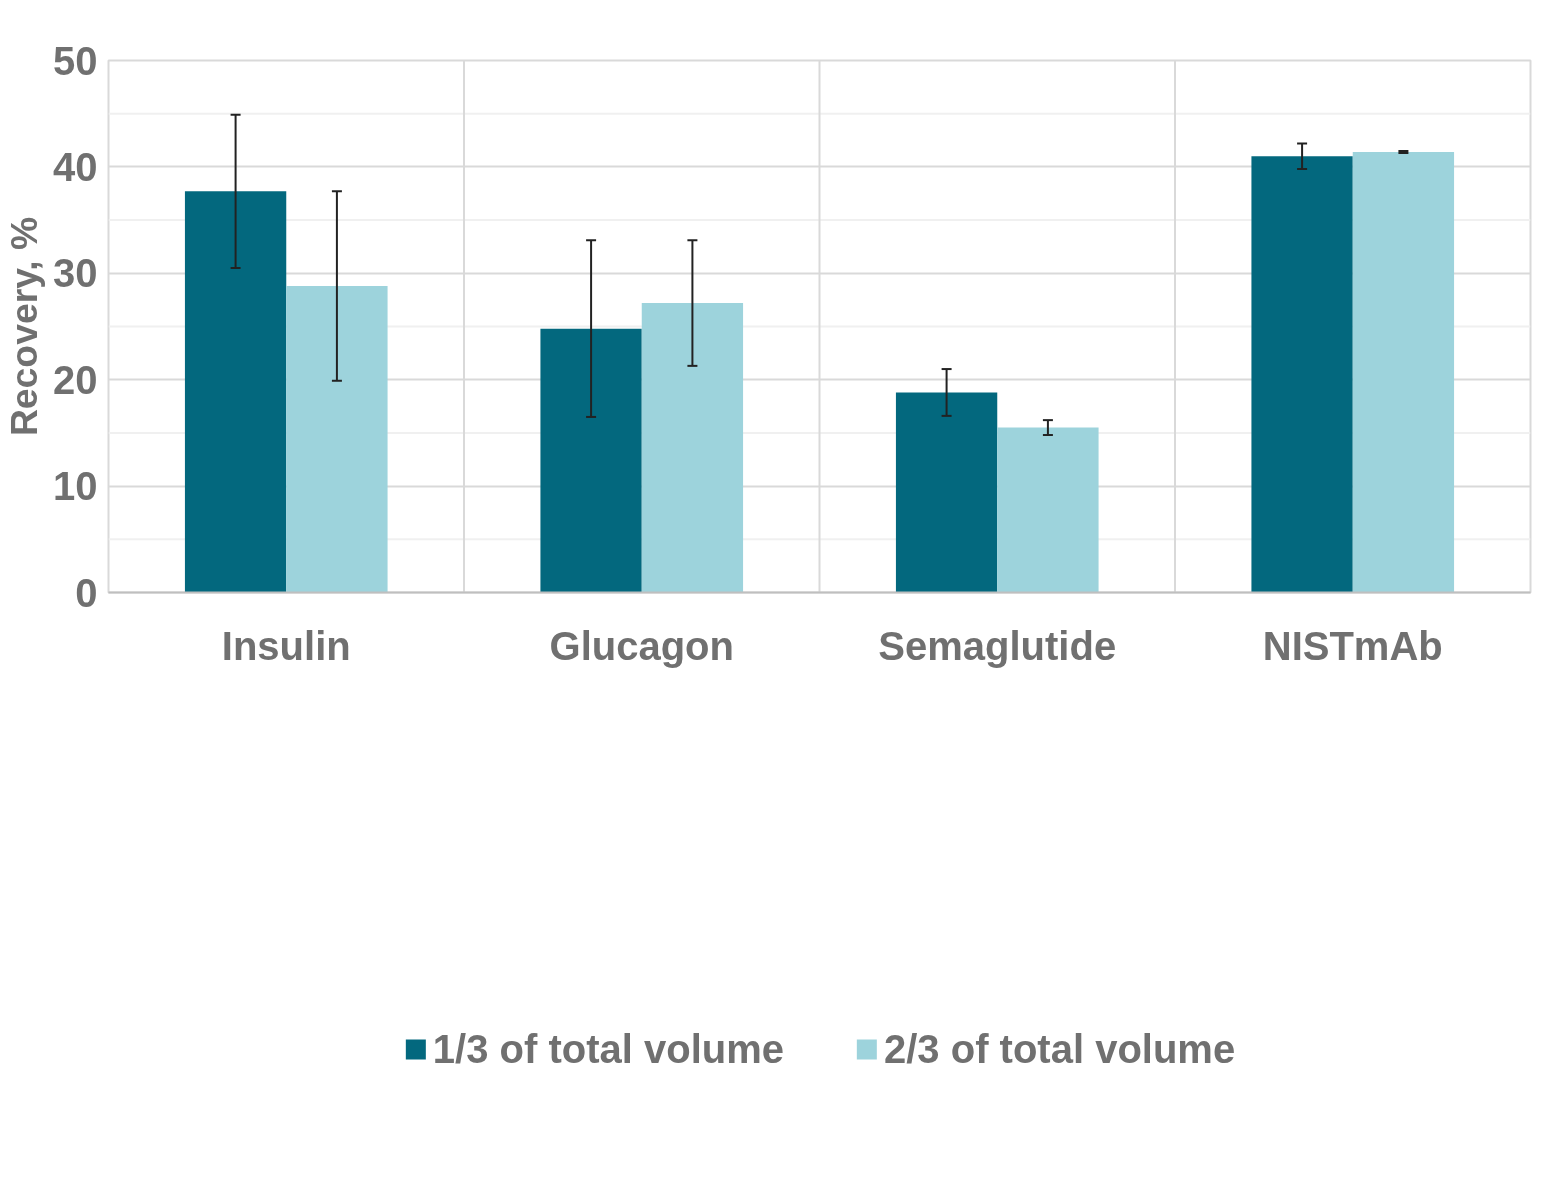 The image size is (1543, 1199). What do you see at coordinates (75, 60) in the screenshot?
I see `y-tick-label: 50` at bounding box center [75, 60].